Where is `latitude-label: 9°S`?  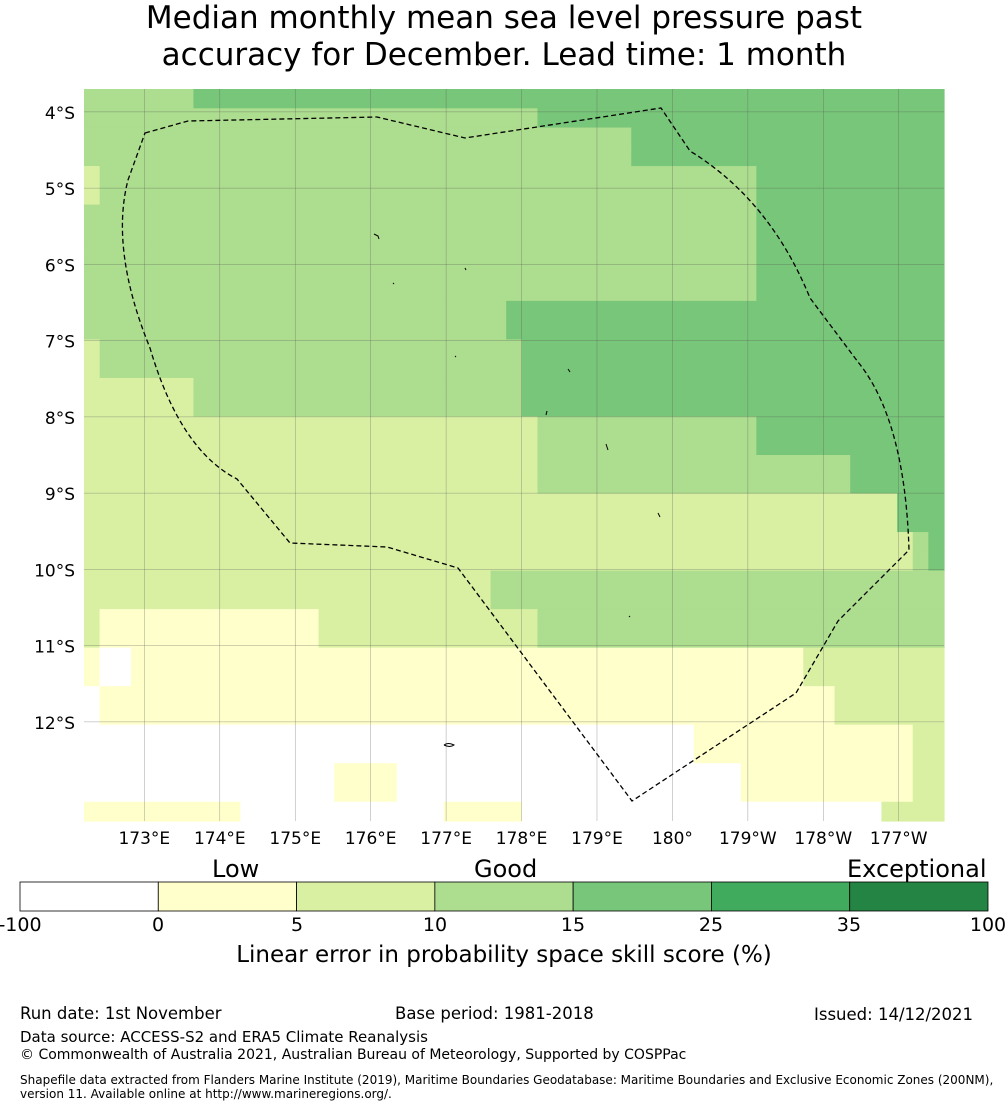
latitude-label: 9°S is located at coordinates (60, 495).